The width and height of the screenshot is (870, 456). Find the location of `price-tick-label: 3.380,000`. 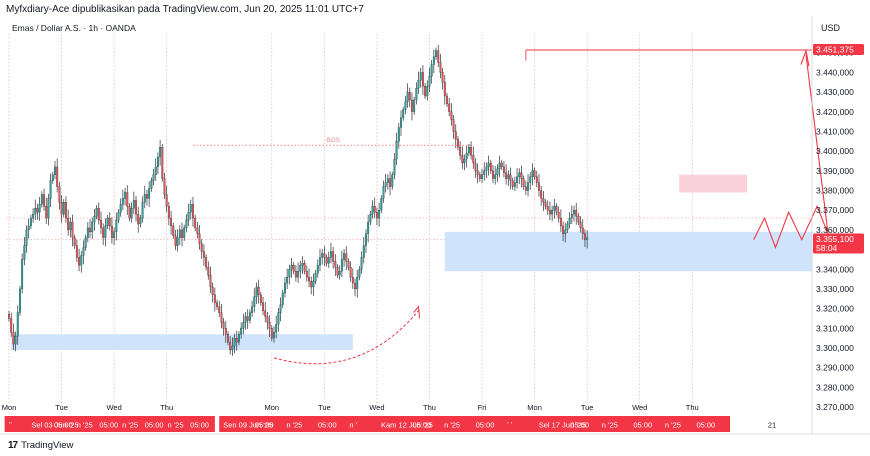

price-tick-label: 3.380,000 is located at coordinates (835, 191).